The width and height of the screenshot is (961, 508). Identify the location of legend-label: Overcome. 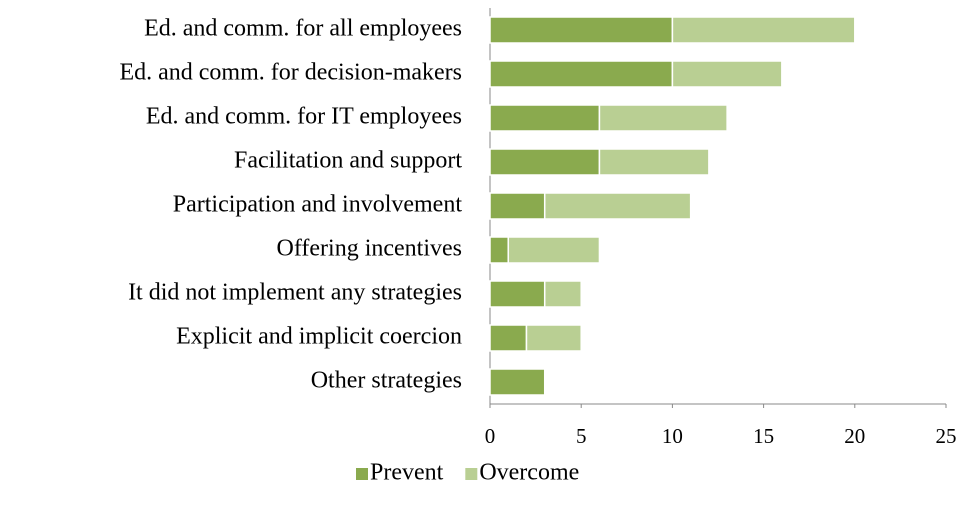
(529, 473).